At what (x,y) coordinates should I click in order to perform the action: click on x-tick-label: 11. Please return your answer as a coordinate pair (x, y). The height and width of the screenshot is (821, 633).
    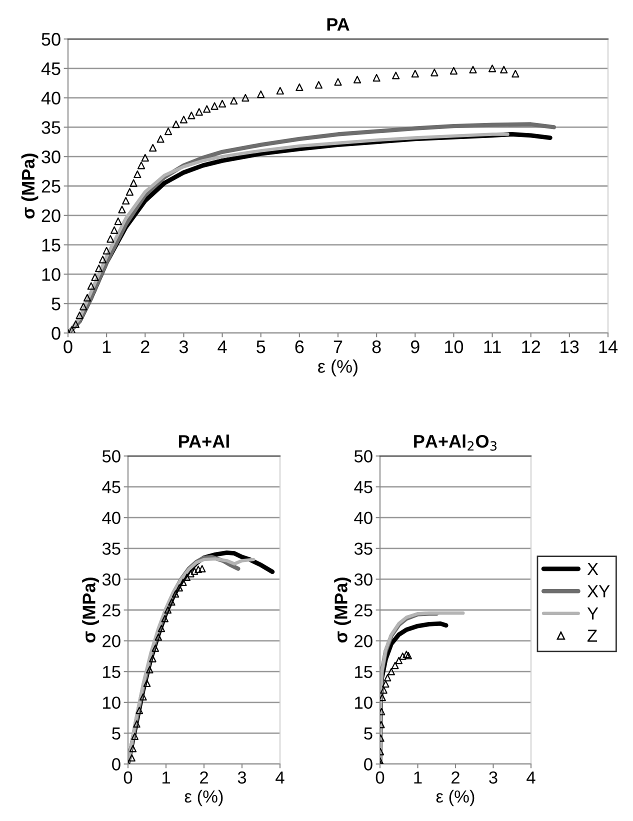
    Looking at the image, I should click on (492, 347).